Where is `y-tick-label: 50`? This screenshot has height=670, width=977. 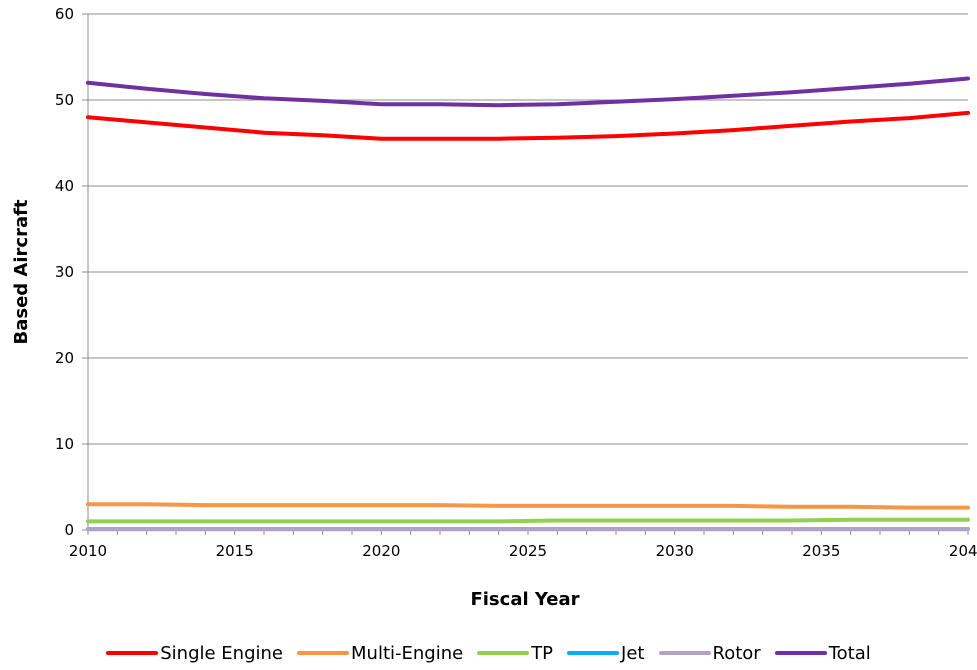 y-tick-label: 50 is located at coordinates (64, 100).